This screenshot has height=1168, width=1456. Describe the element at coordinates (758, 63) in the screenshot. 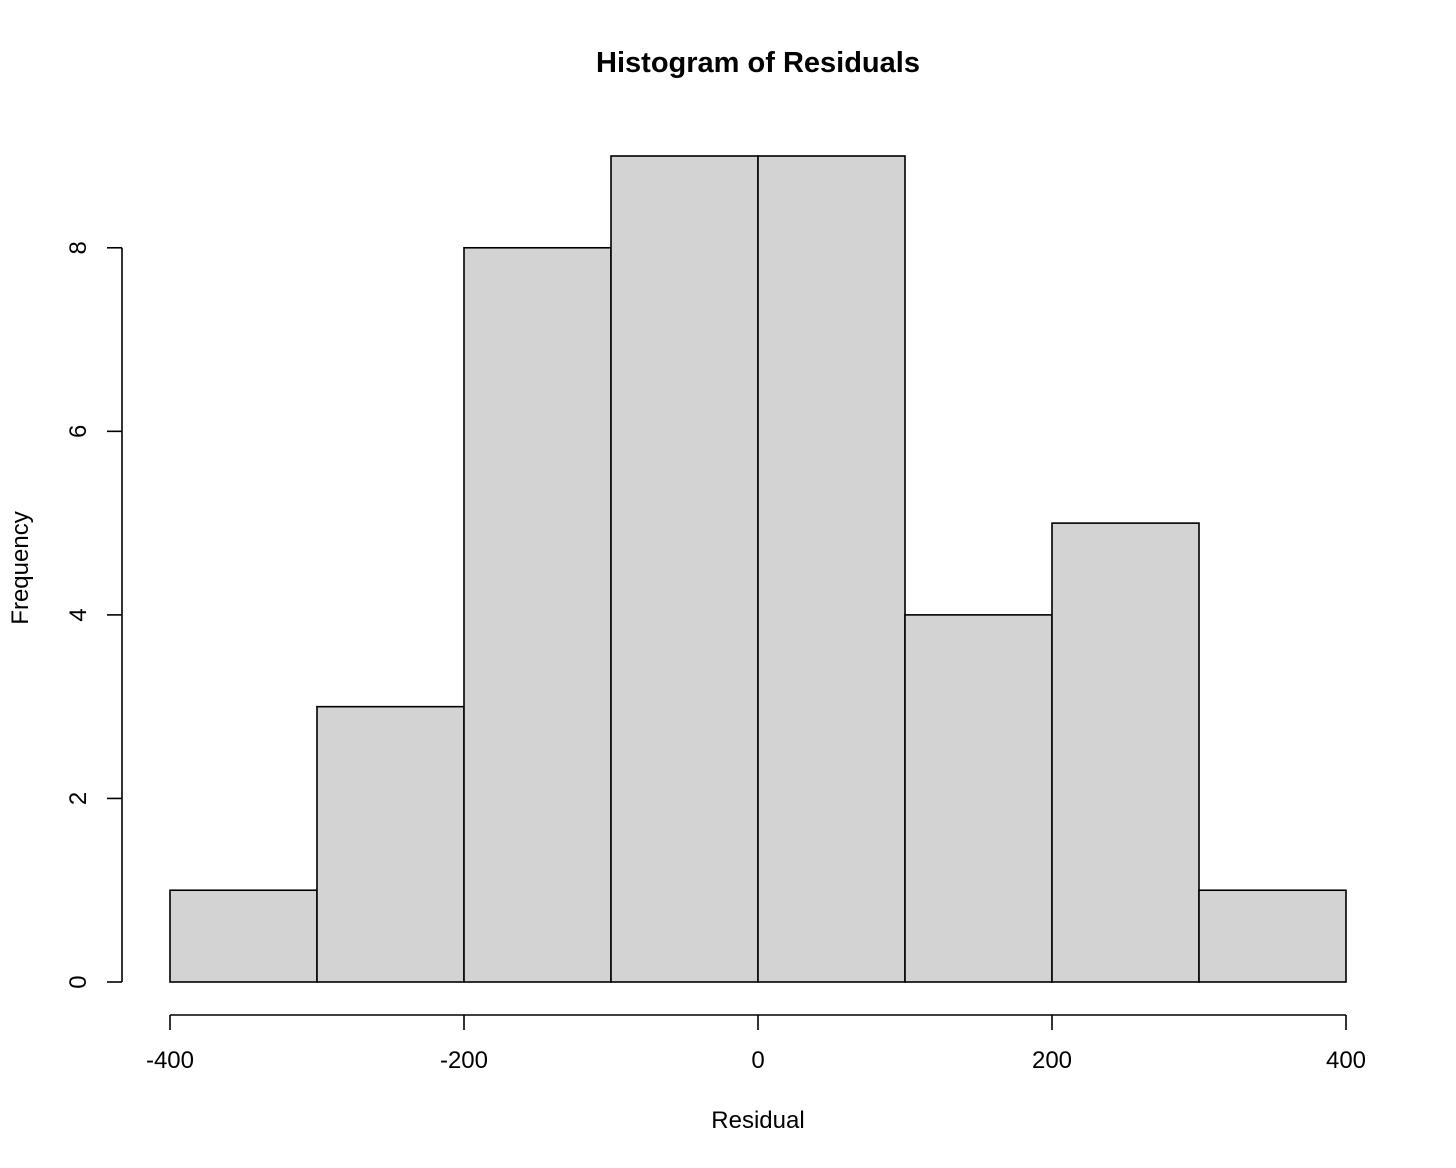

I see `chart-title: Histogram of Residuals` at that location.